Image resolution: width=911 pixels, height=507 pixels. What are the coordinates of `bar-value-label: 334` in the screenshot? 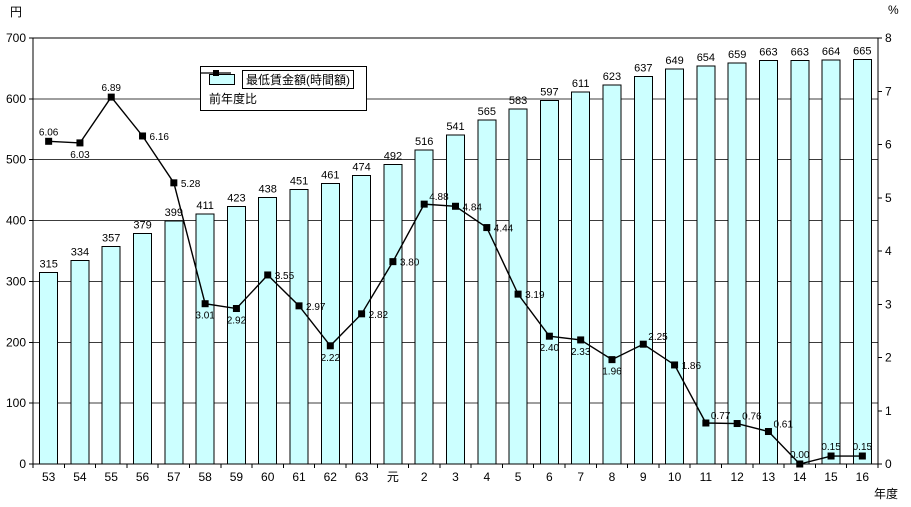 It's located at (80, 253).